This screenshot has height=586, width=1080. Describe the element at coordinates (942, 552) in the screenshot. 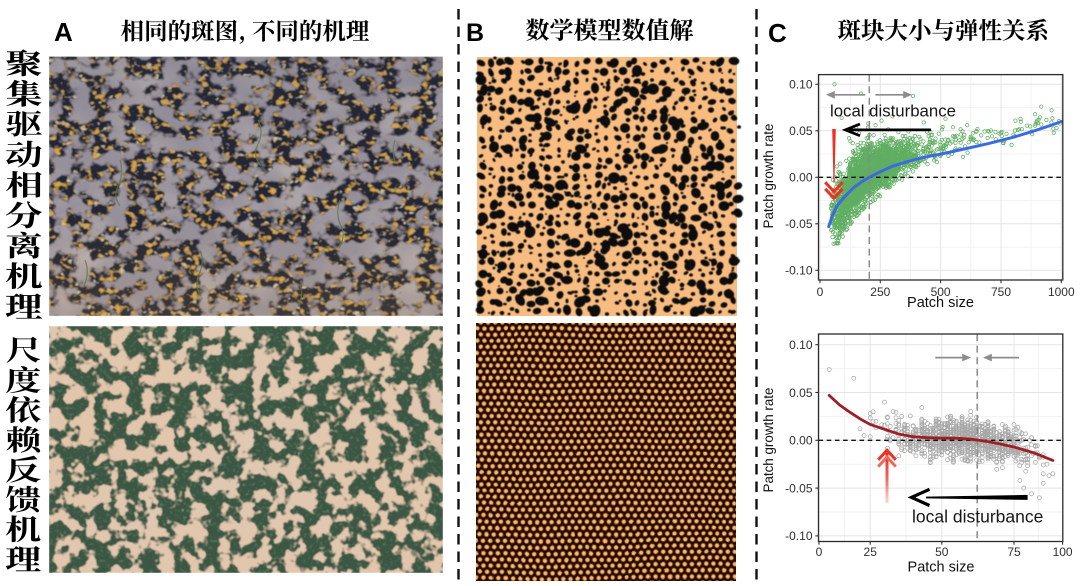

I see `svg-text: 50` at that location.